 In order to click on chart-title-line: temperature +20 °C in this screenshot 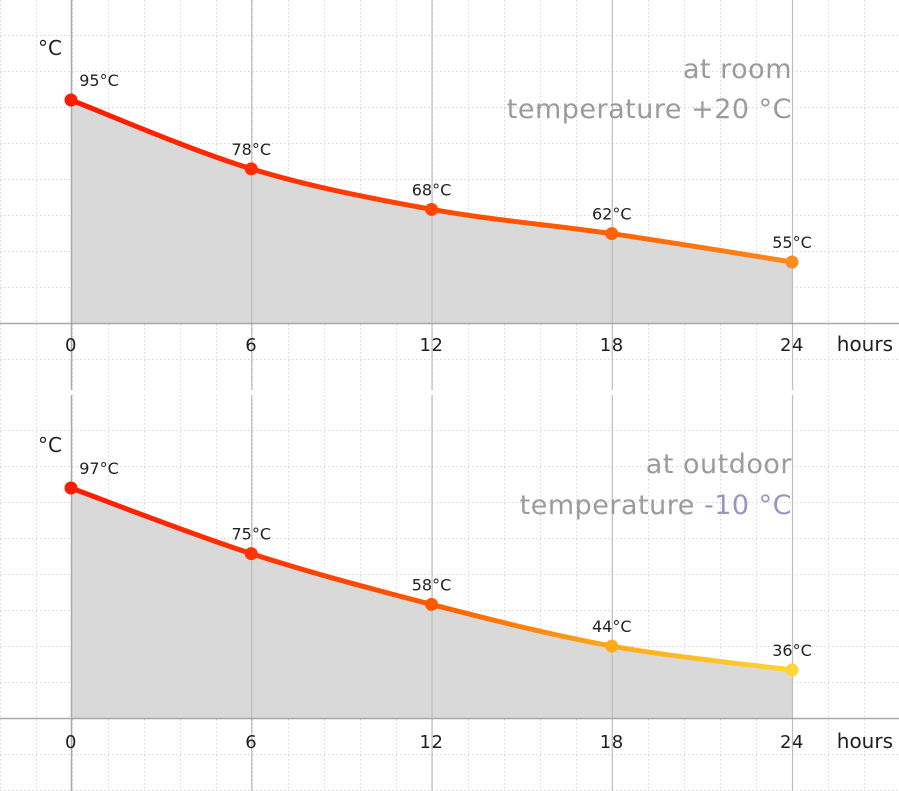, I will do `click(649, 109)`.